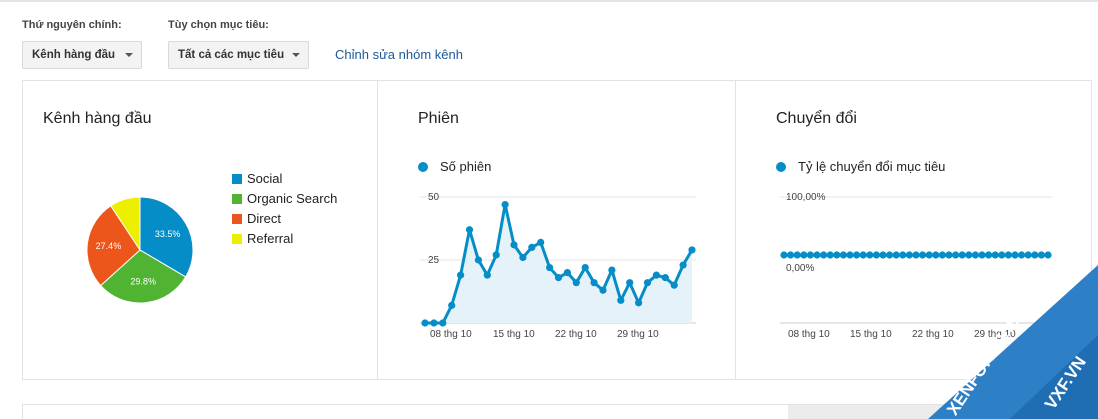 The height and width of the screenshot is (419, 1098). What do you see at coordinates (940, 412) in the screenshot?
I see `next-section-header` at bounding box center [940, 412].